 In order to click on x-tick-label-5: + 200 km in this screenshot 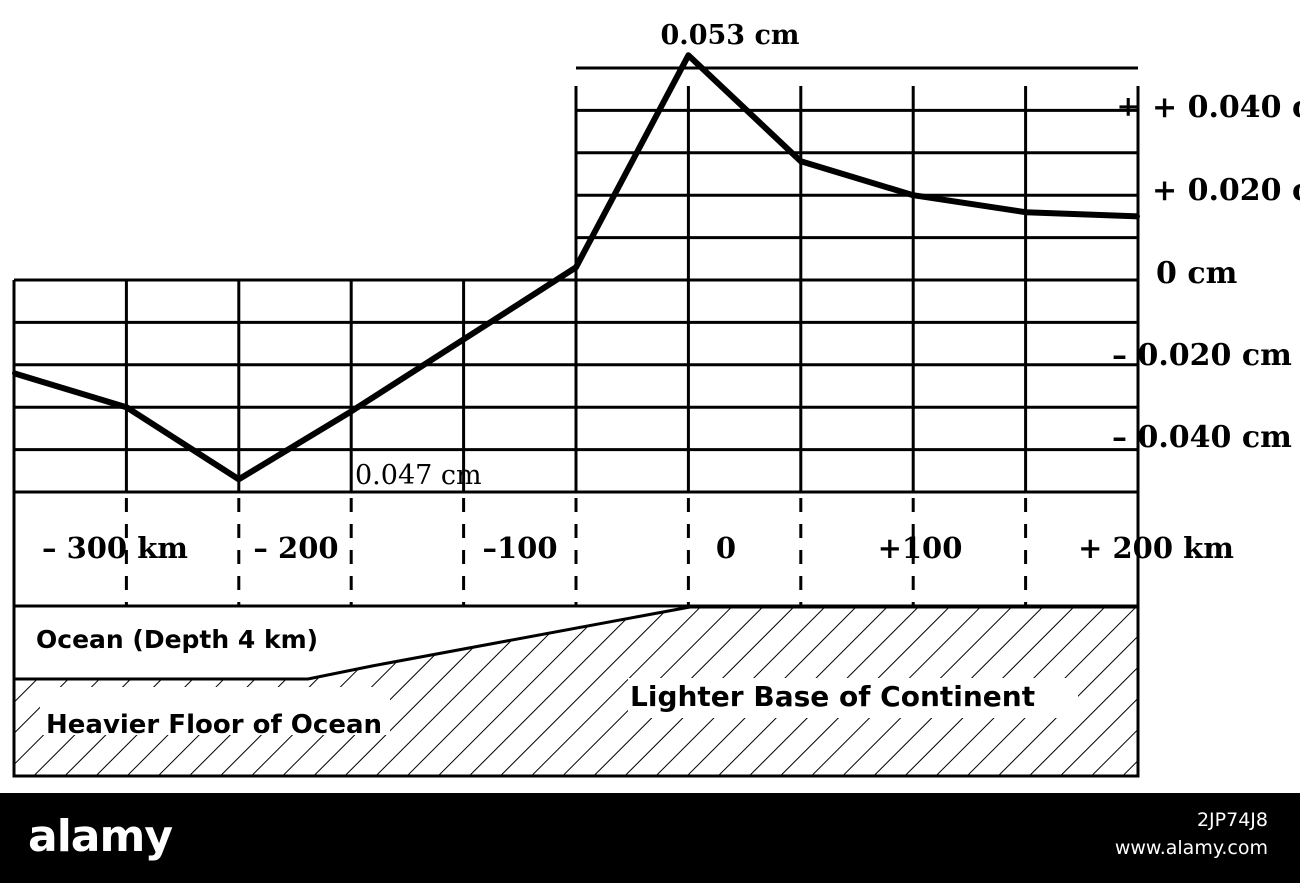, I will do `click(1156, 548)`.